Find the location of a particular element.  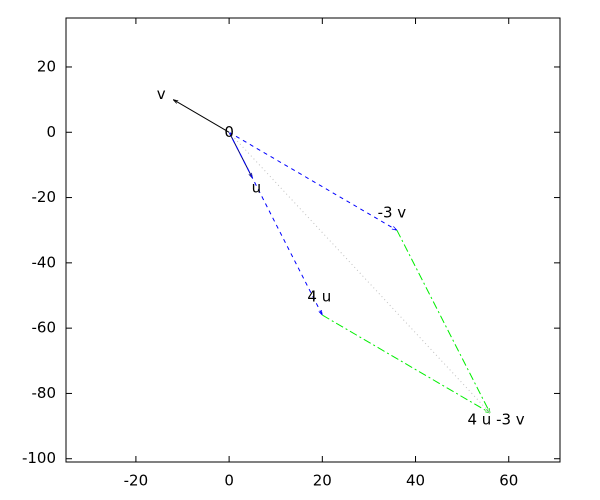

y-tick-label: -40 is located at coordinates (44, 262).